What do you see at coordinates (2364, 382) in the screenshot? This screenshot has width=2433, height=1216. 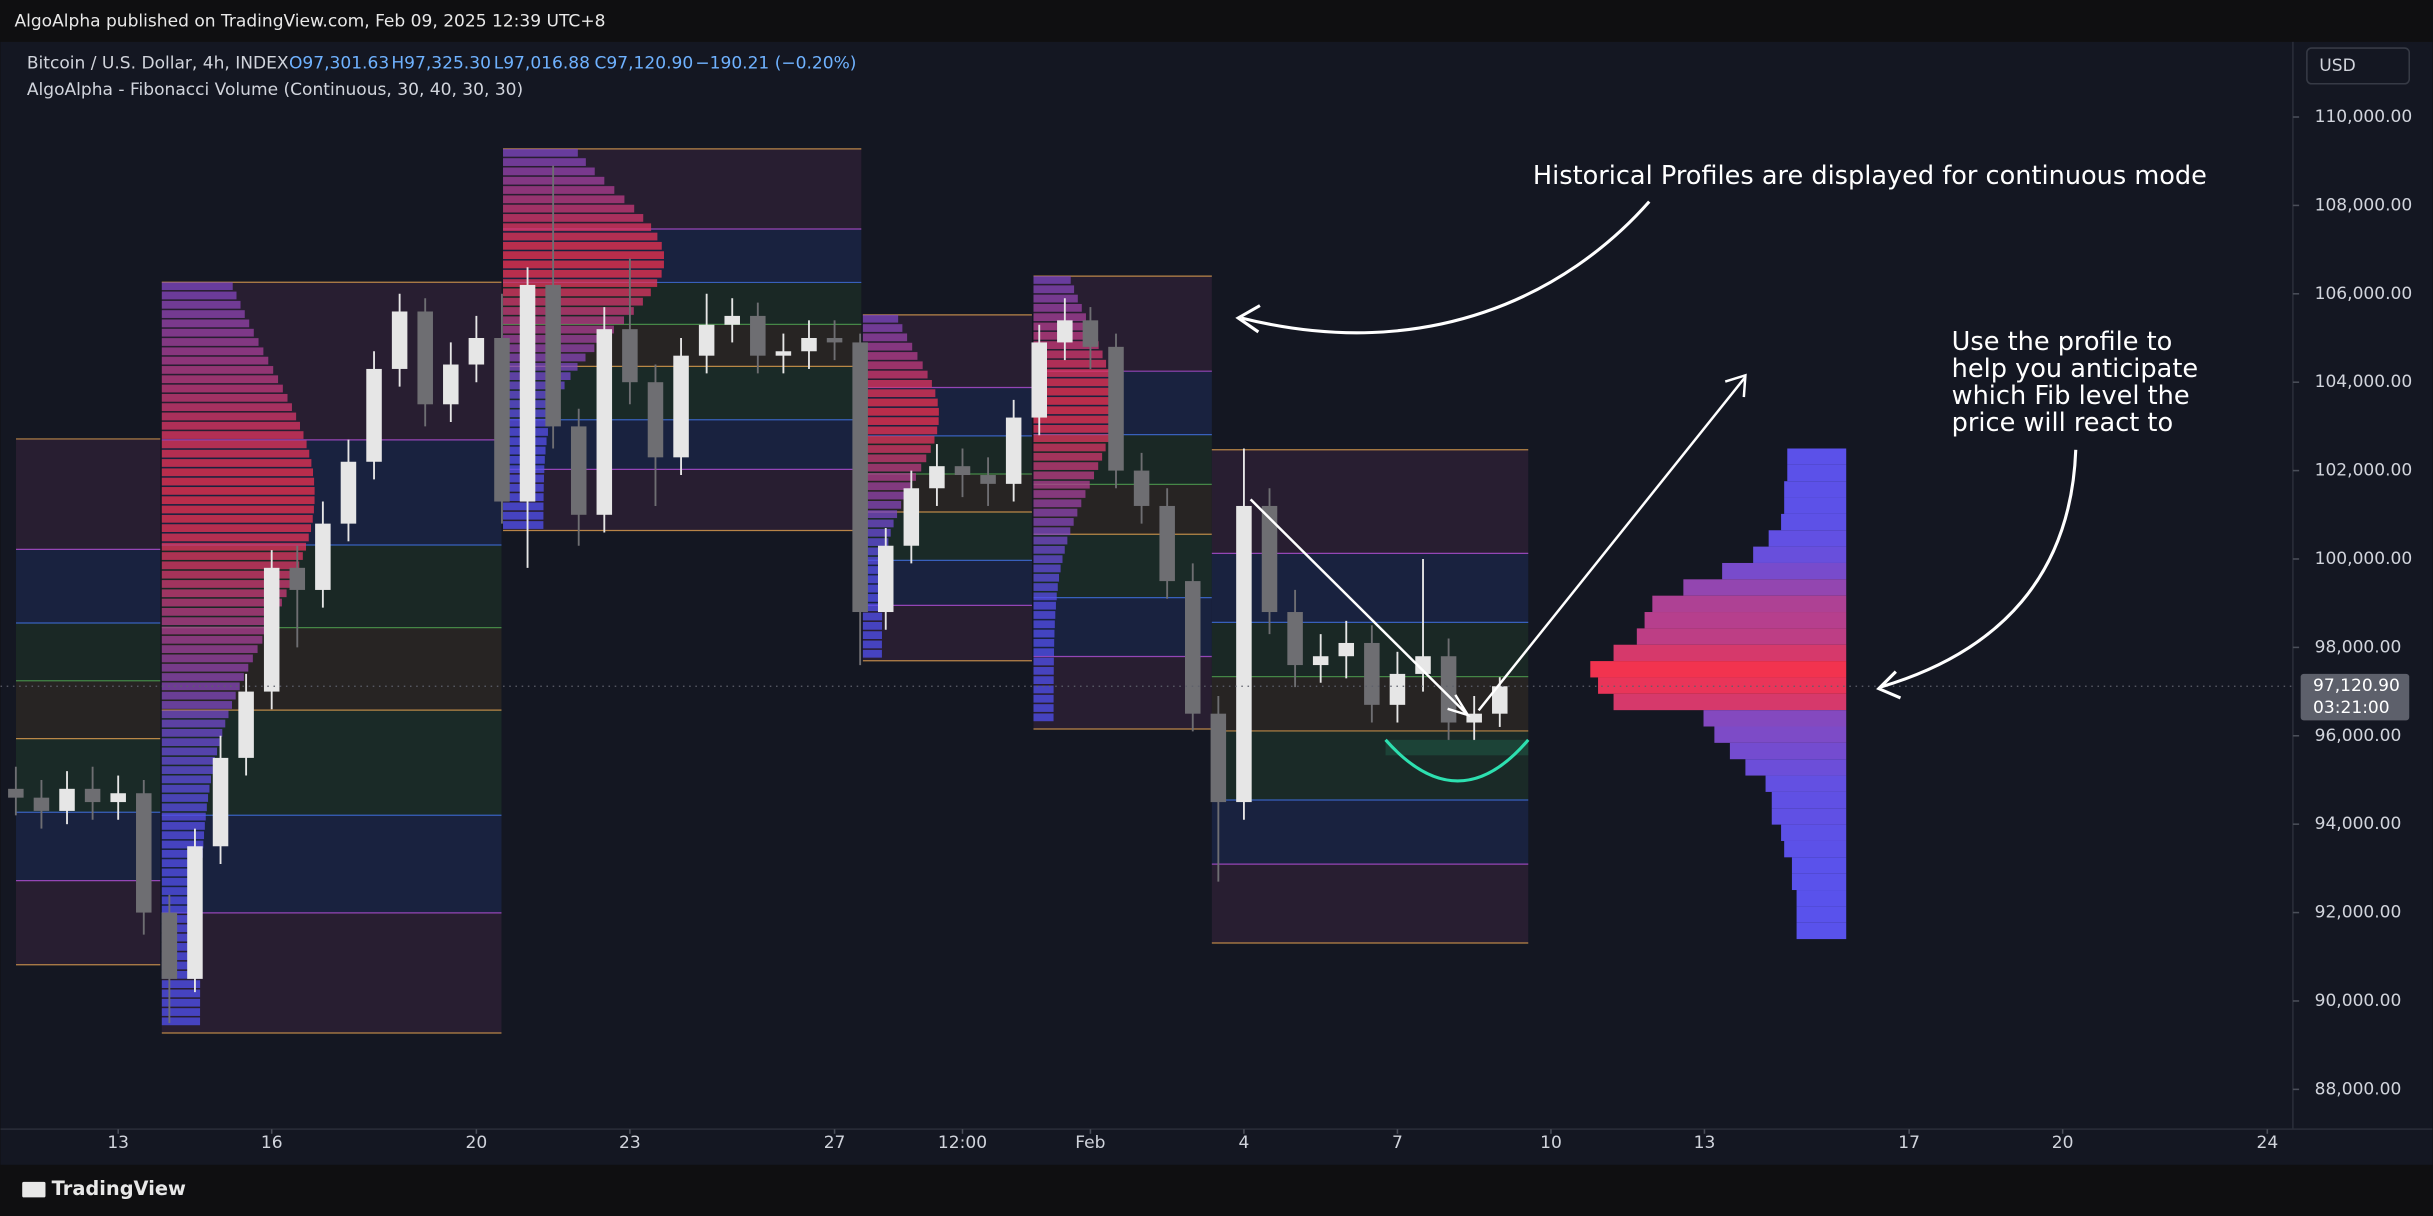 I see `y-tick-label: 104,000.00` at bounding box center [2364, 382].